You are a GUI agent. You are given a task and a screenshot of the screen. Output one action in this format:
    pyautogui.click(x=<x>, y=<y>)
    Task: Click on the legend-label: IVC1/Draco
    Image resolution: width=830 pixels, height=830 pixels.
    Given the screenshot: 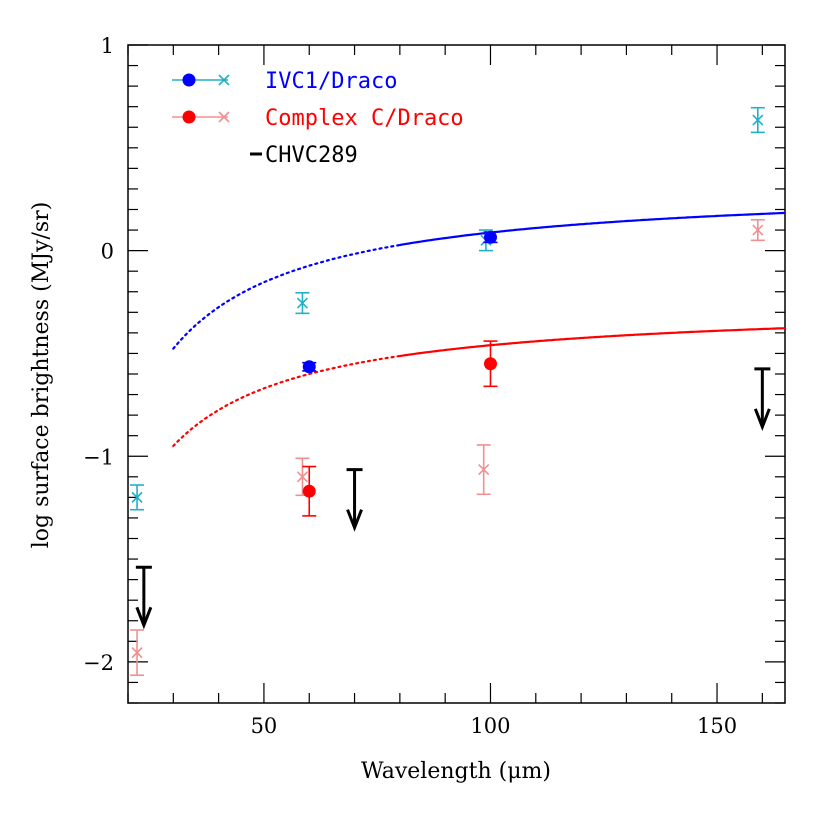 What is the action you would take?
    pyautogui.click(x=331, y=81)
    